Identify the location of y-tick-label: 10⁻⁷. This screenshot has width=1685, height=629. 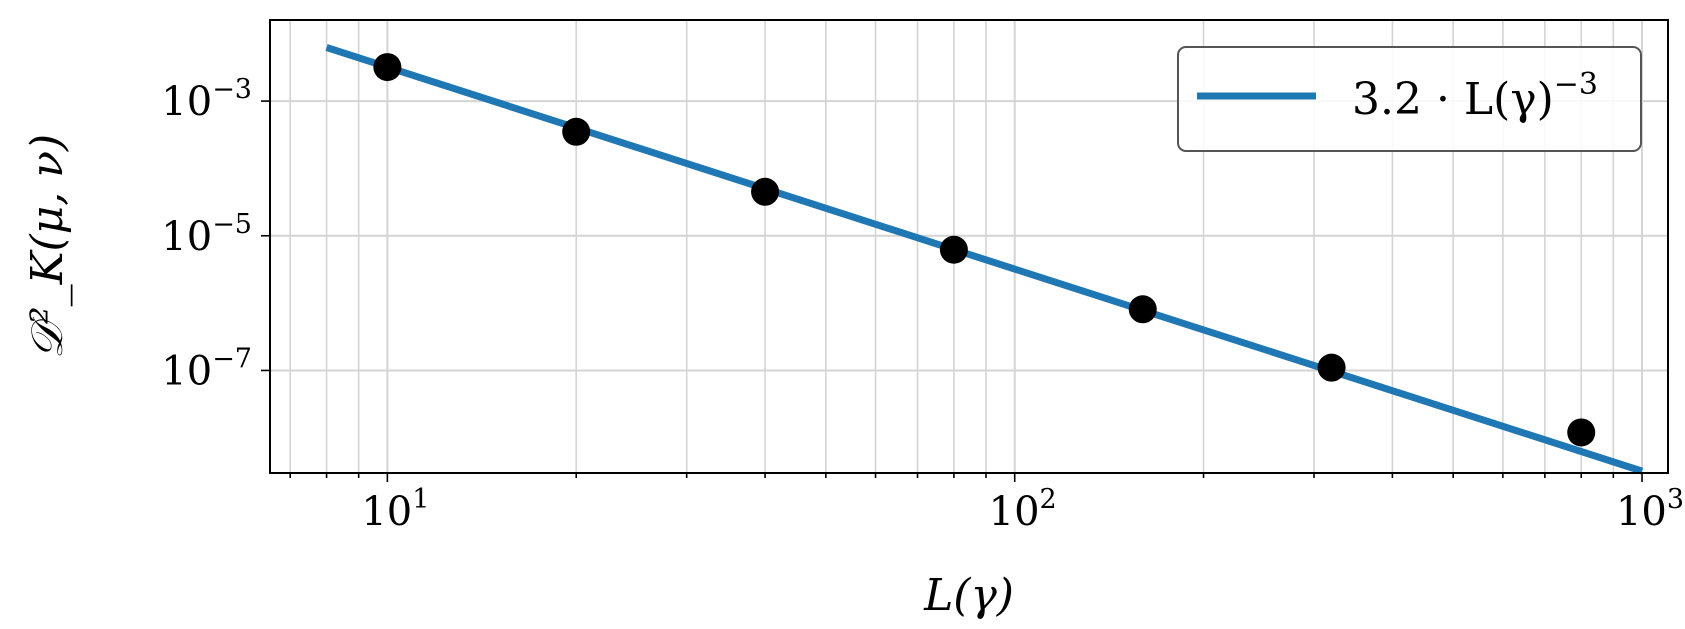
(206, 368).